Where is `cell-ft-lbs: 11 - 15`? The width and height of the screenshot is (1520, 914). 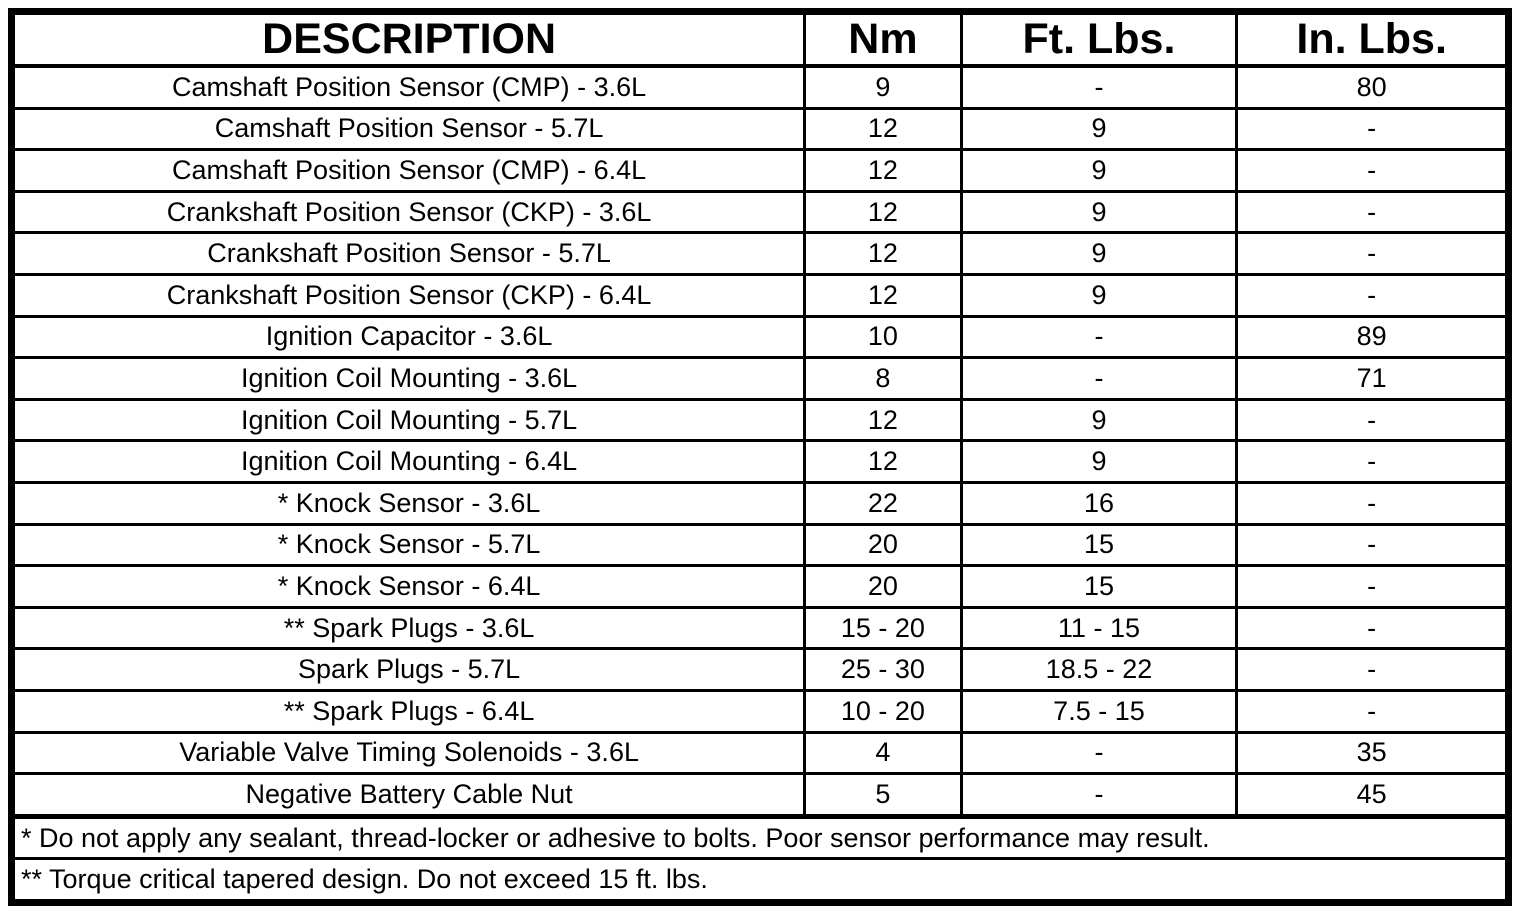
cell-ft-lbs: 11 - 15 is located at coordinates (1099, 628).